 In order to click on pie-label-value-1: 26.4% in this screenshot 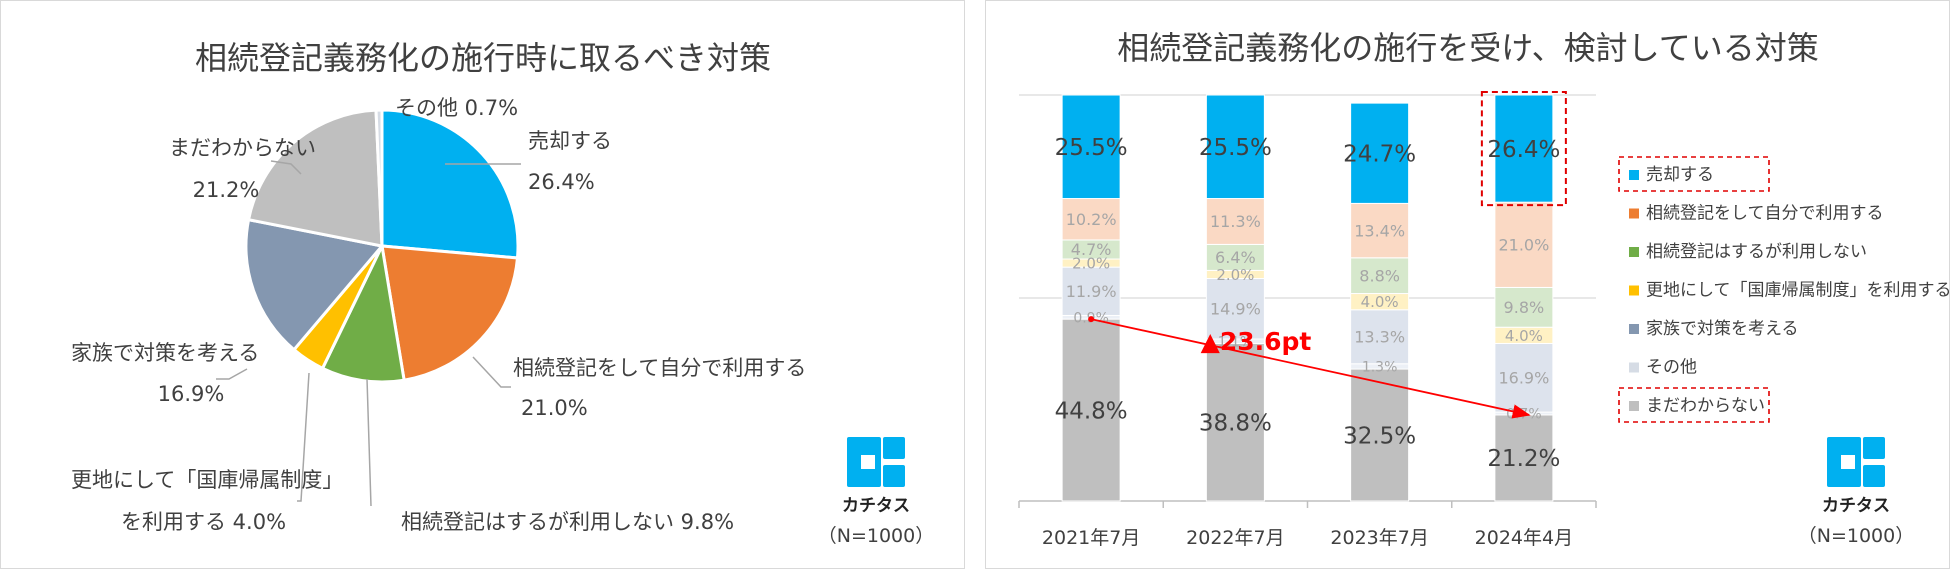, I will do `click(561, 182)`.